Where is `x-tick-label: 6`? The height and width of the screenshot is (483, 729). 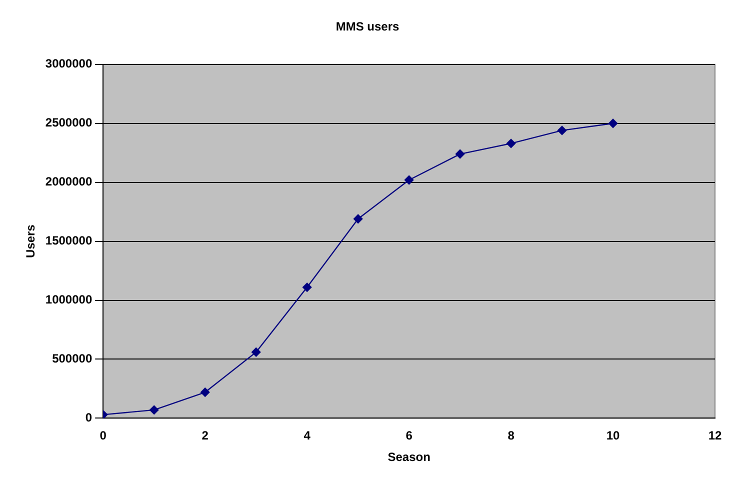
x-tick-label: 6 is located at coordinates (409, 435).